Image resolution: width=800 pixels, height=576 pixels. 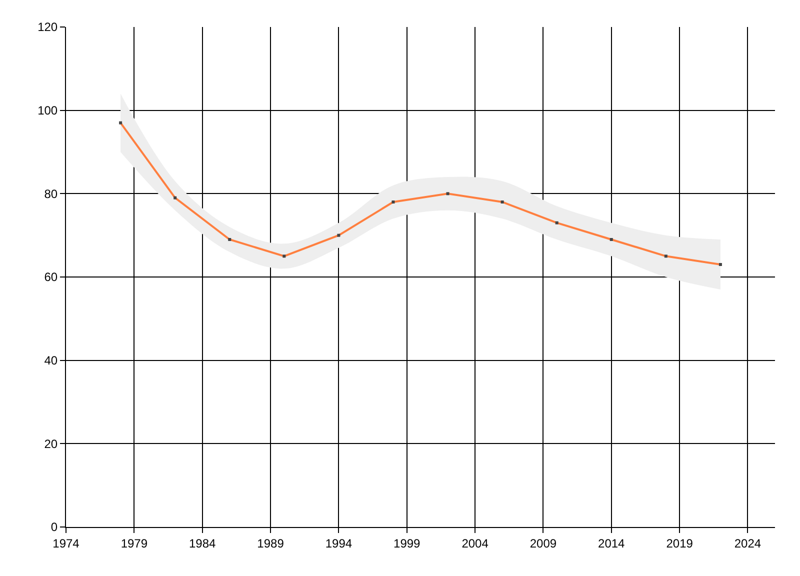 I want to click on x-tick-label: 1984, so click(x=202, y=543).